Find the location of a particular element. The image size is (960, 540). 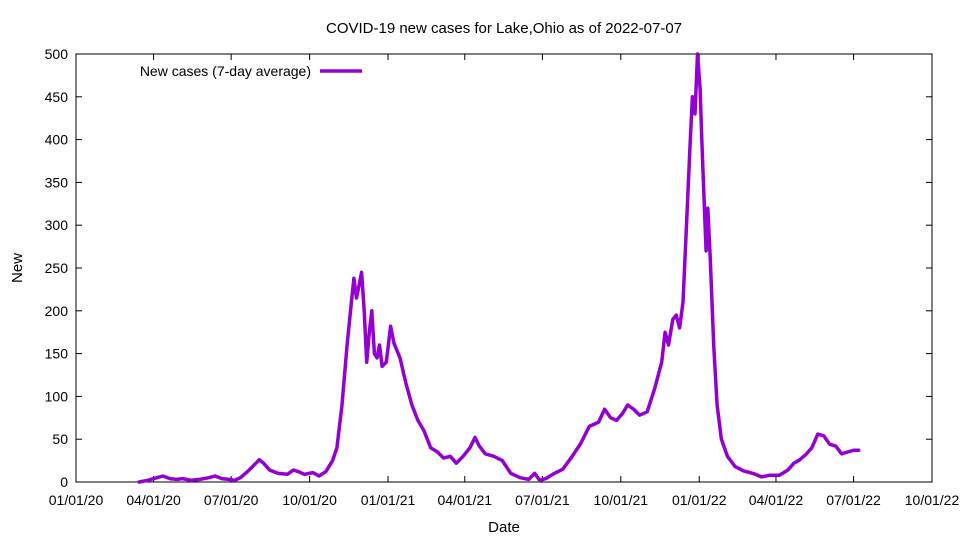

x-tick-label: 04/01/20 is located at coordinates (153, 500).